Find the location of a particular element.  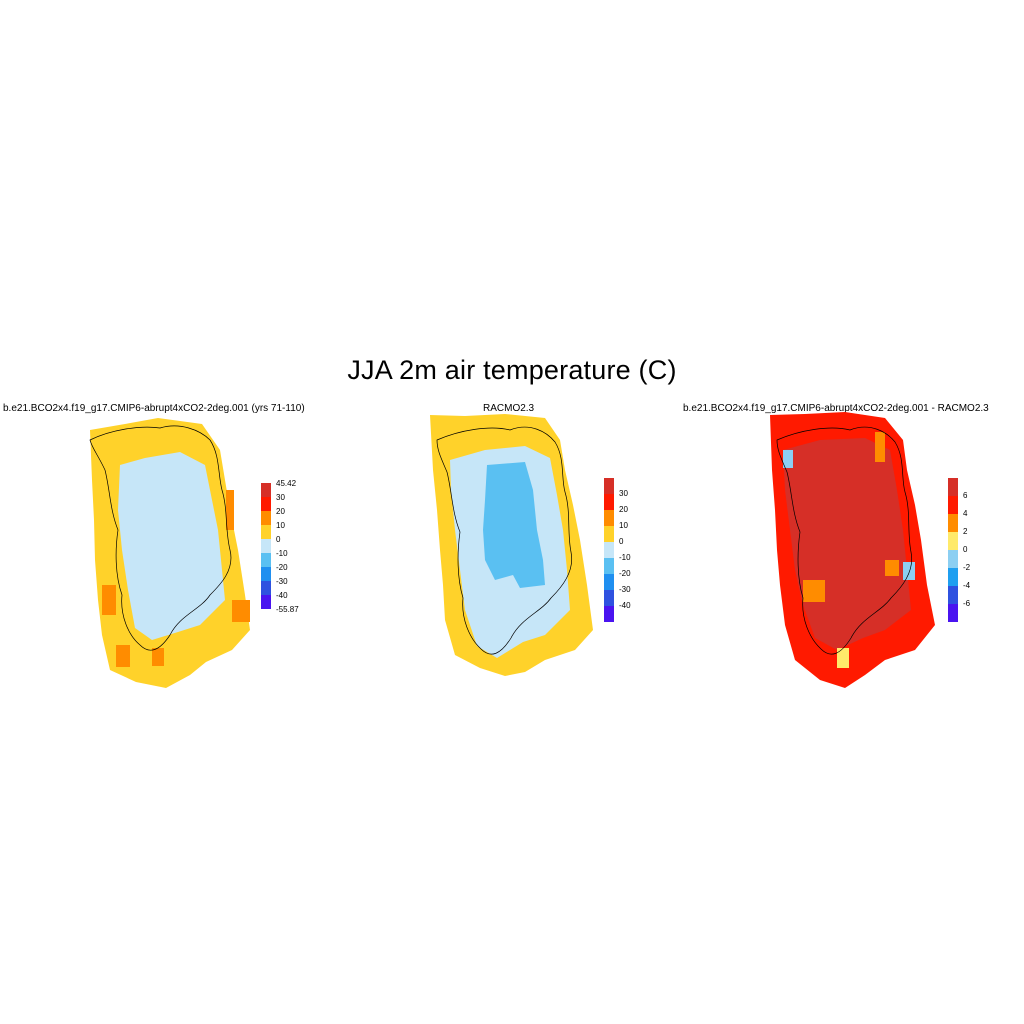

figure-title: JJA 2m air temperature (C) is located at coordinates (512, 370).